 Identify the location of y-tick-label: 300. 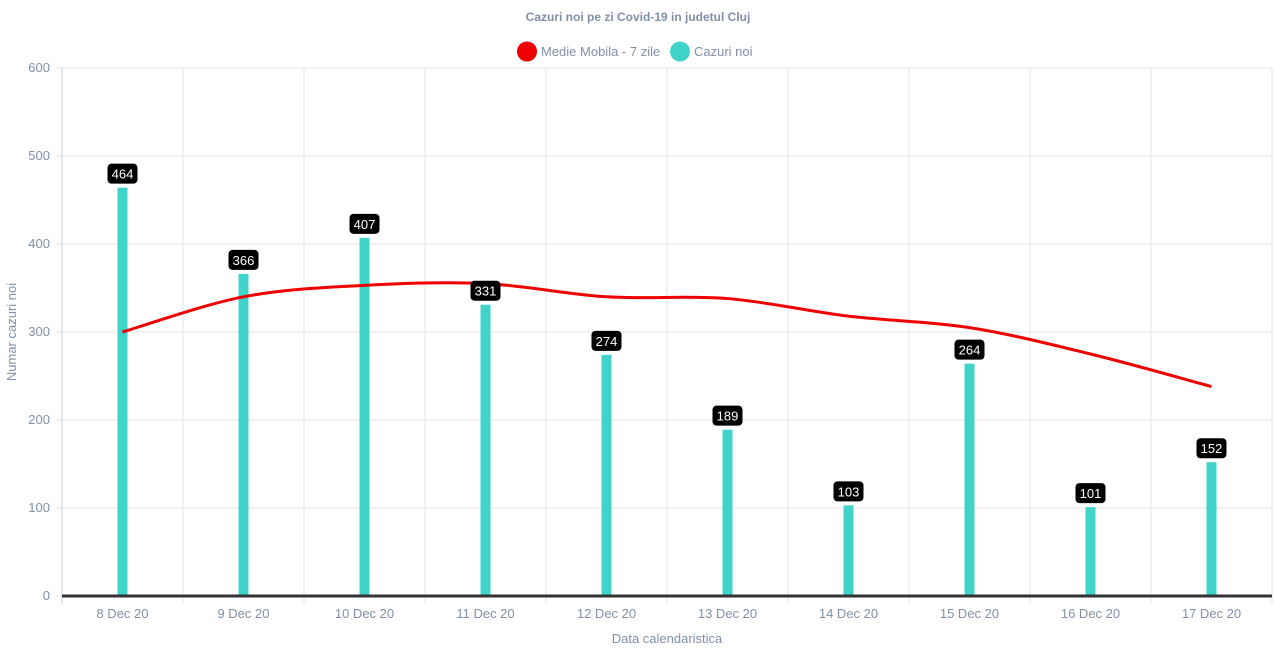
(39, 331).